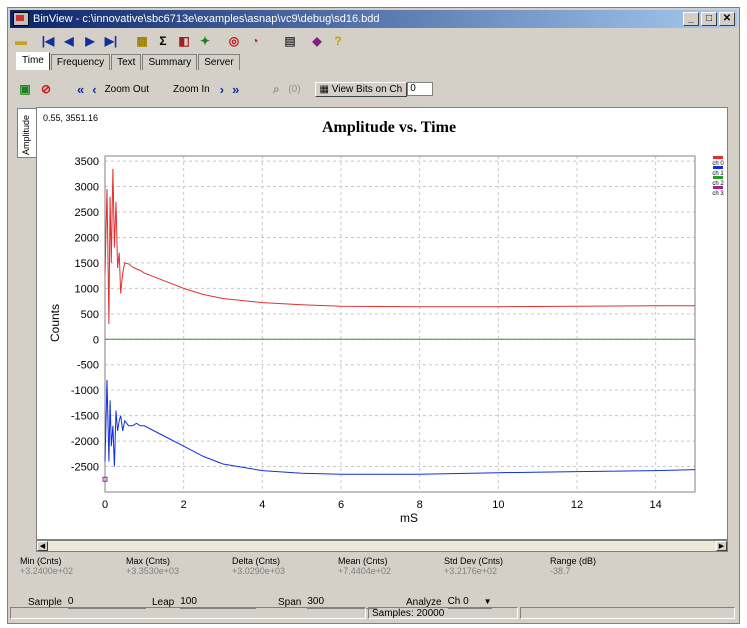  I want to click on tab-text: Text, so click(126, 62).